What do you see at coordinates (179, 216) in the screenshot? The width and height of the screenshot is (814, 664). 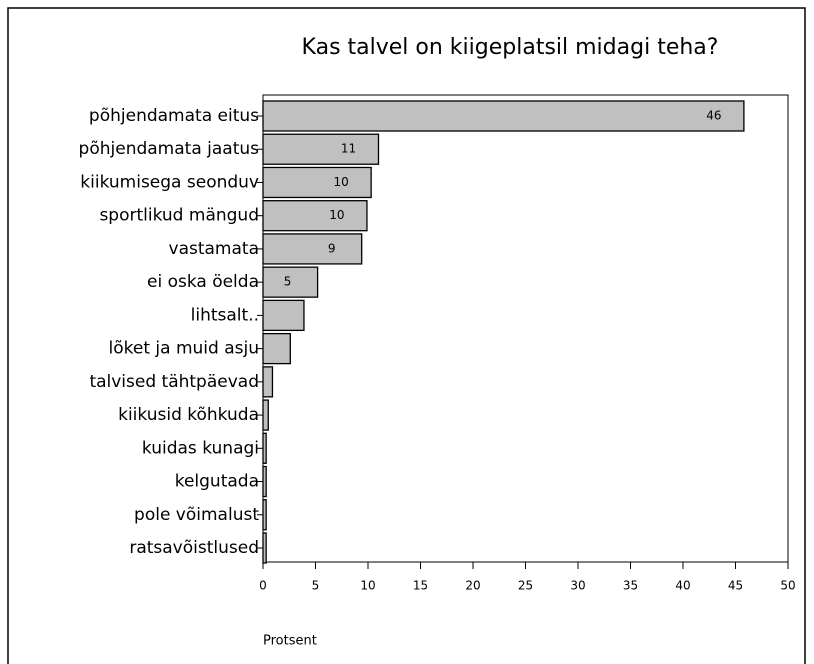 I see `y-tick-label: sportlikud mängud` at bounding box center [179, 216].